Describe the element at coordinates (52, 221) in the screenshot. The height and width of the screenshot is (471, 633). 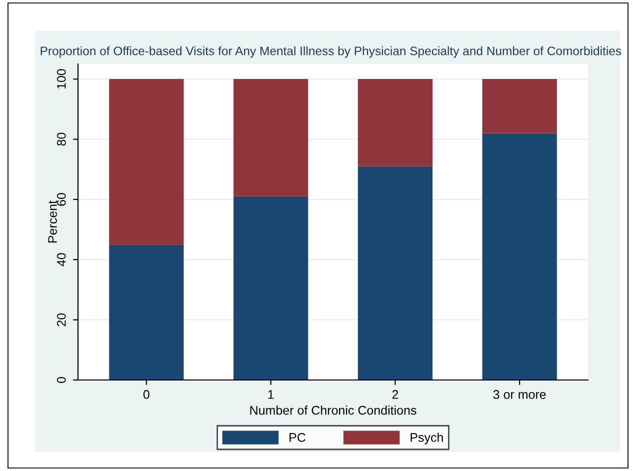
I see `y-axis-title: Percent` at that location.